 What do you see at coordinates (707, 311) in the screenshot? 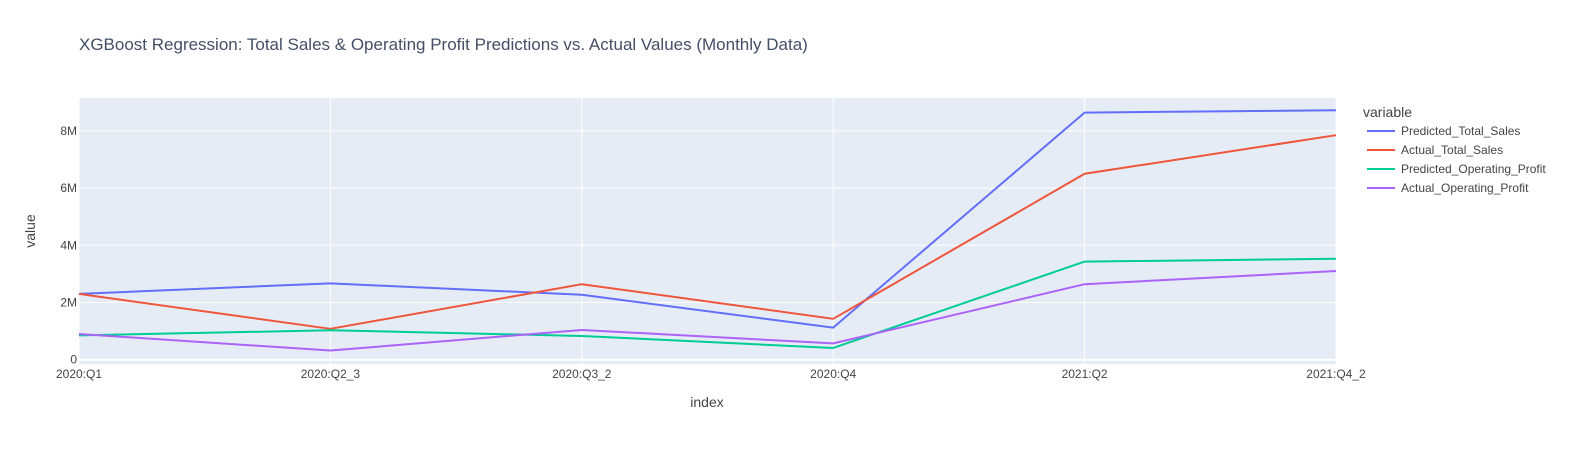
I see `series-line-actual-operating-profit` at bounding box center [707, 311].